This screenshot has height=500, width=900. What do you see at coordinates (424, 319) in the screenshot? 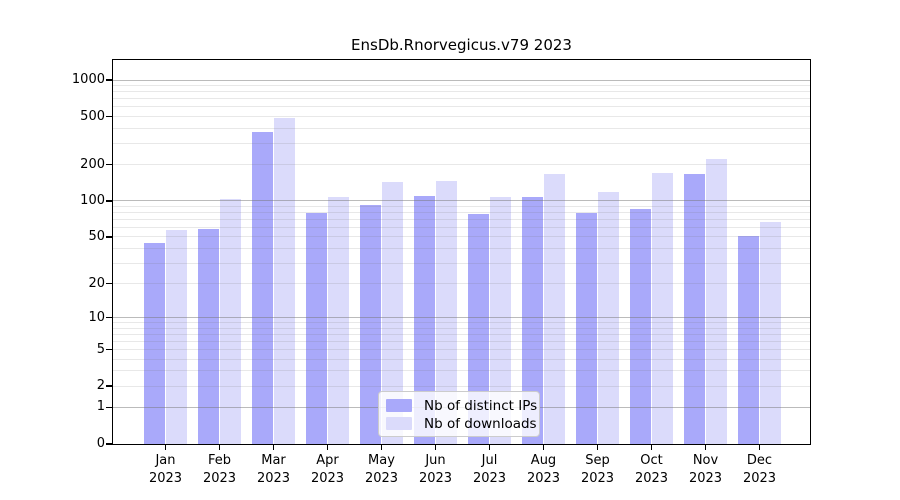
I see `bar-nb-of-distinct-ips-jun` at bounding box center [424, 319].